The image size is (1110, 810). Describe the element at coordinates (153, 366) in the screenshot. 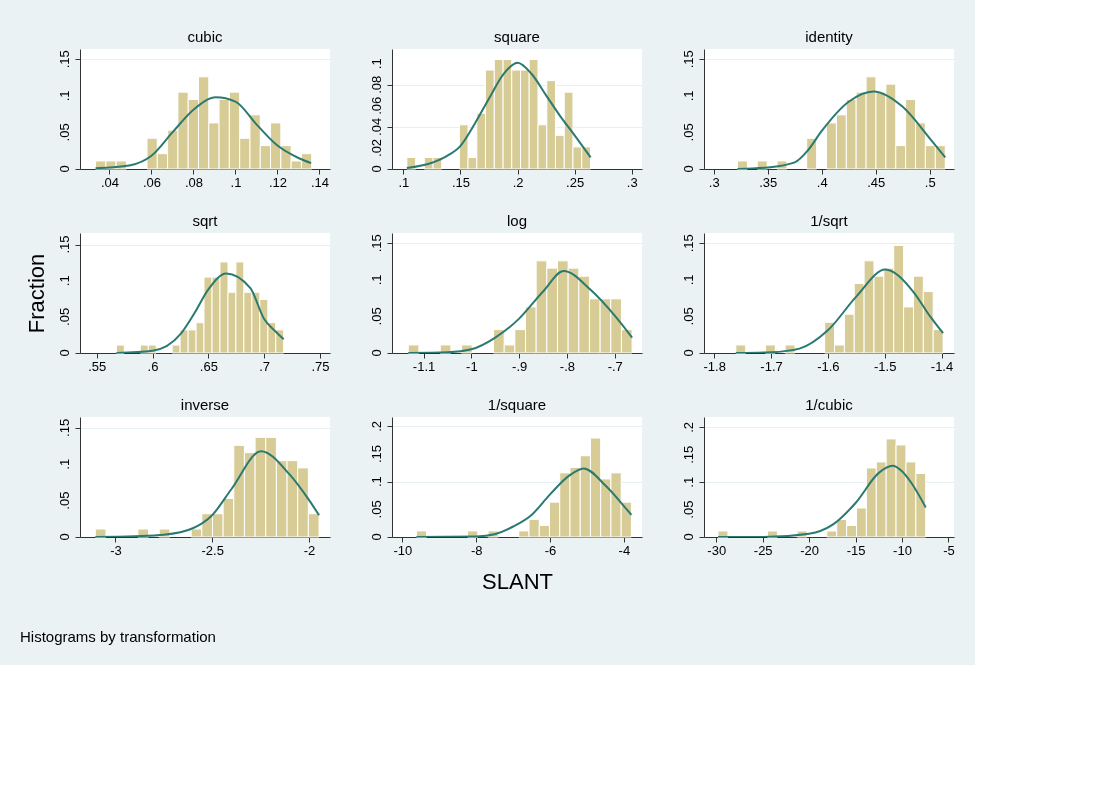

I see `x-tick-label: .6` at that location.